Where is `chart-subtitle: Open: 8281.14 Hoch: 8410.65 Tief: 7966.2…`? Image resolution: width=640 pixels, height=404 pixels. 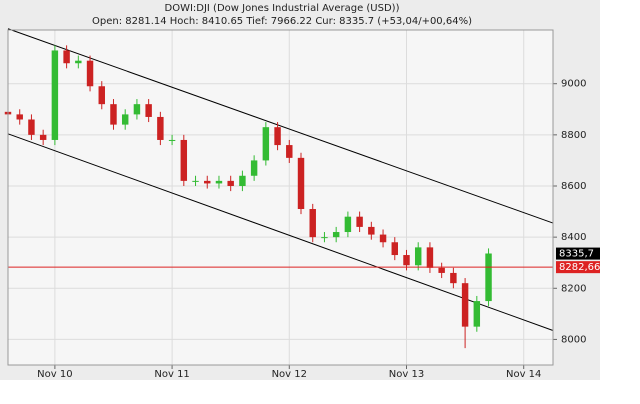
chart-subtitle: Open: 8281.14 Hoch: 8410.65 Tief: 7966.2… is located at coordinates (282, 21).